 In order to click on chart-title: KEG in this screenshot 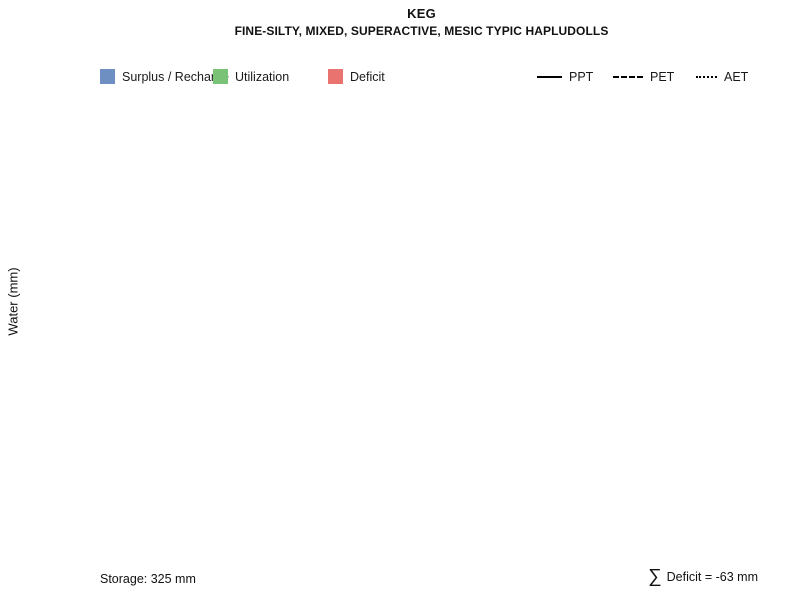, I will do `click(421, 13)`.